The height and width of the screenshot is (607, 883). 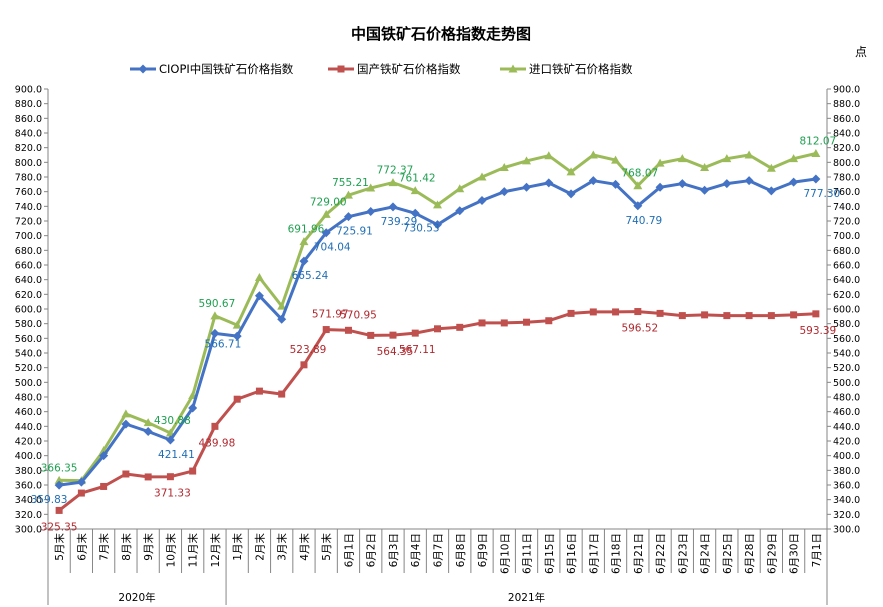 What do you see at coordinates (483, 550) in the screenshot?
I see `x-tick-label: 6月9日` at bounding box center [483, 550].